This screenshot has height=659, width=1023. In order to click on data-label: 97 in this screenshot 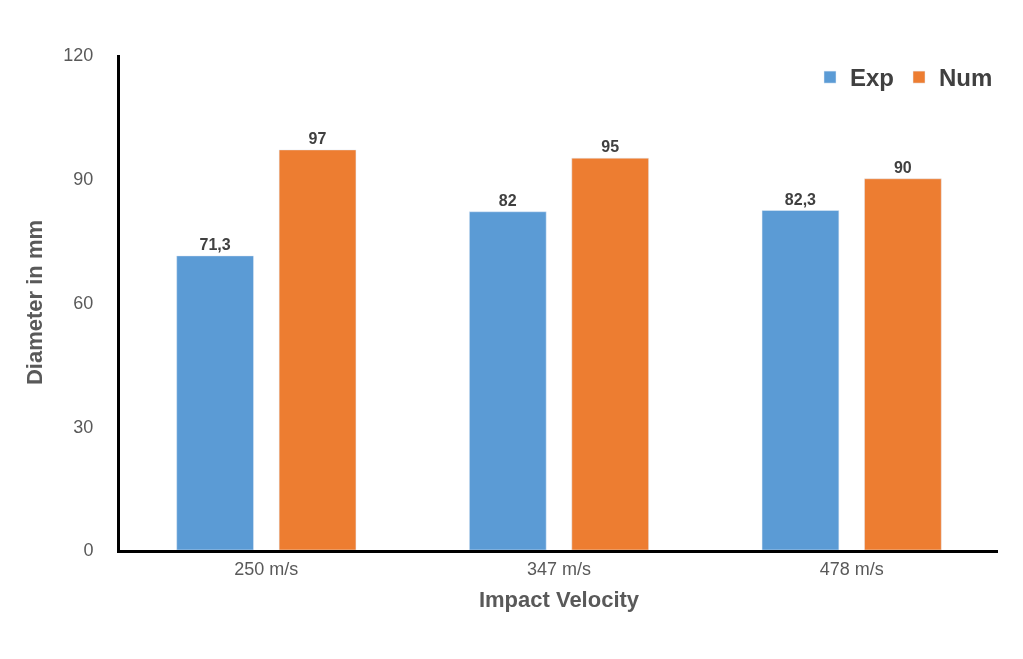, I will do `click(317, 138)`.